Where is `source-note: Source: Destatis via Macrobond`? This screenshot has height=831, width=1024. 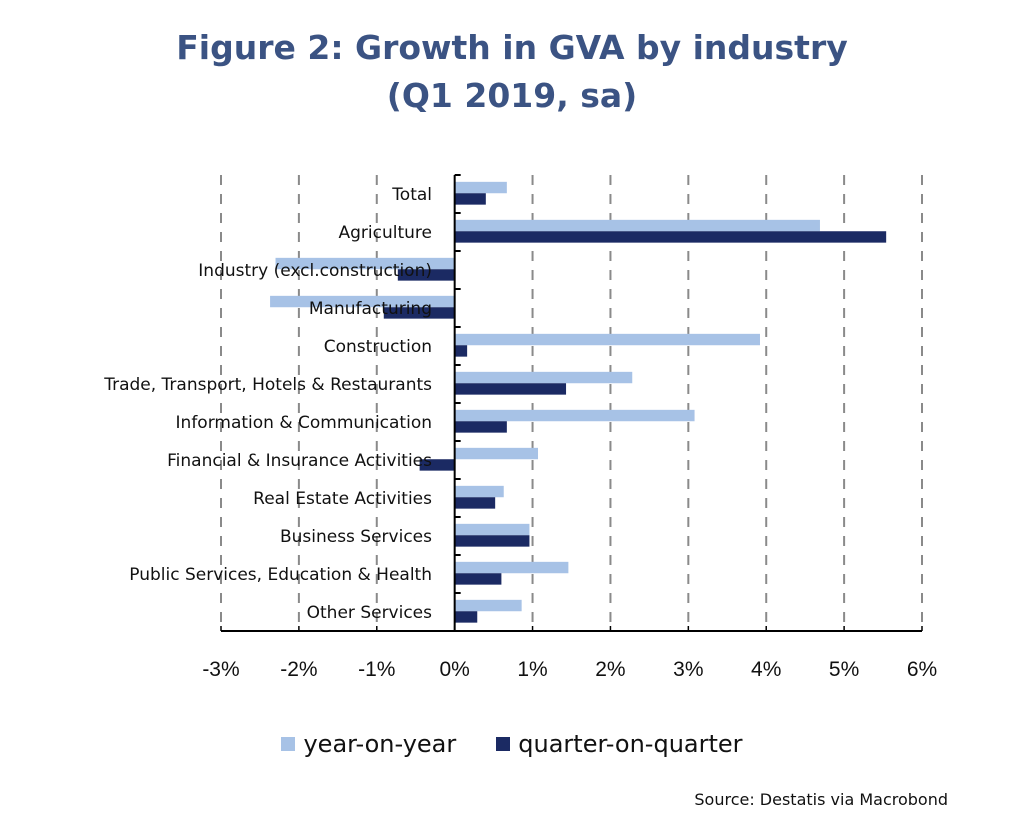
source-note: Source: Destatis via Macrobond is located at coordinates (821, 799).